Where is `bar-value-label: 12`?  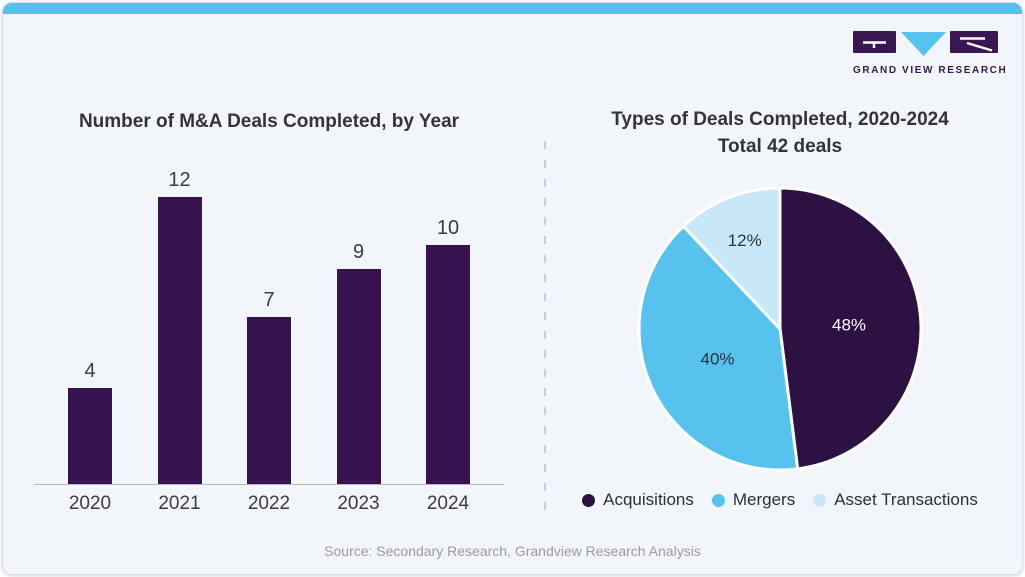 bar-value-label: 12 is located at coordinates (179, 180).